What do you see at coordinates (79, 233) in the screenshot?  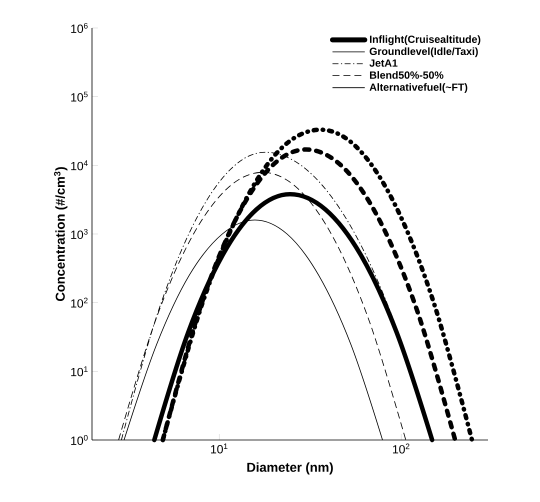 I see `y-tick-label: 10$^{3}$` at bounding box center [79, 233].